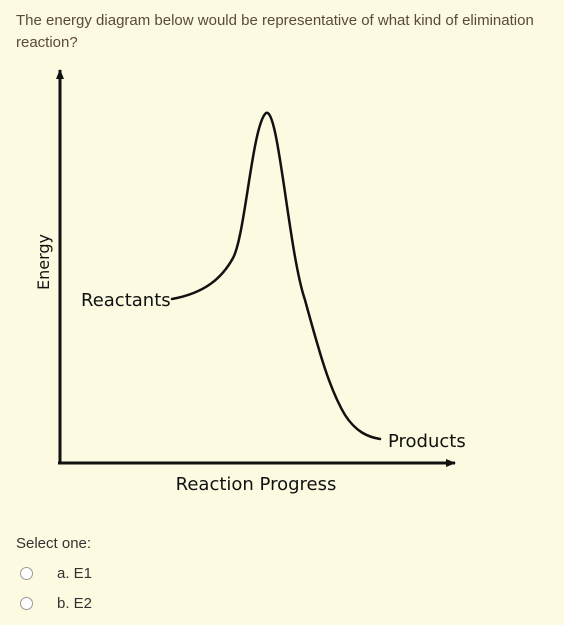 The height and width of the screenshot is (625, 564). Describe the element at coordinates (26, 603) in the screenshot. I see `radio-button-b` at that location.